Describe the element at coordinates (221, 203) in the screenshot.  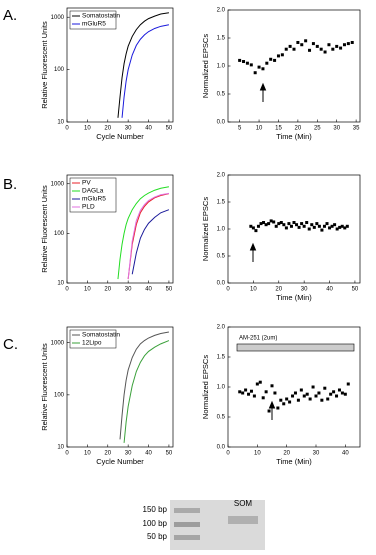
I see `y-tick-label: 1.5` at that location.